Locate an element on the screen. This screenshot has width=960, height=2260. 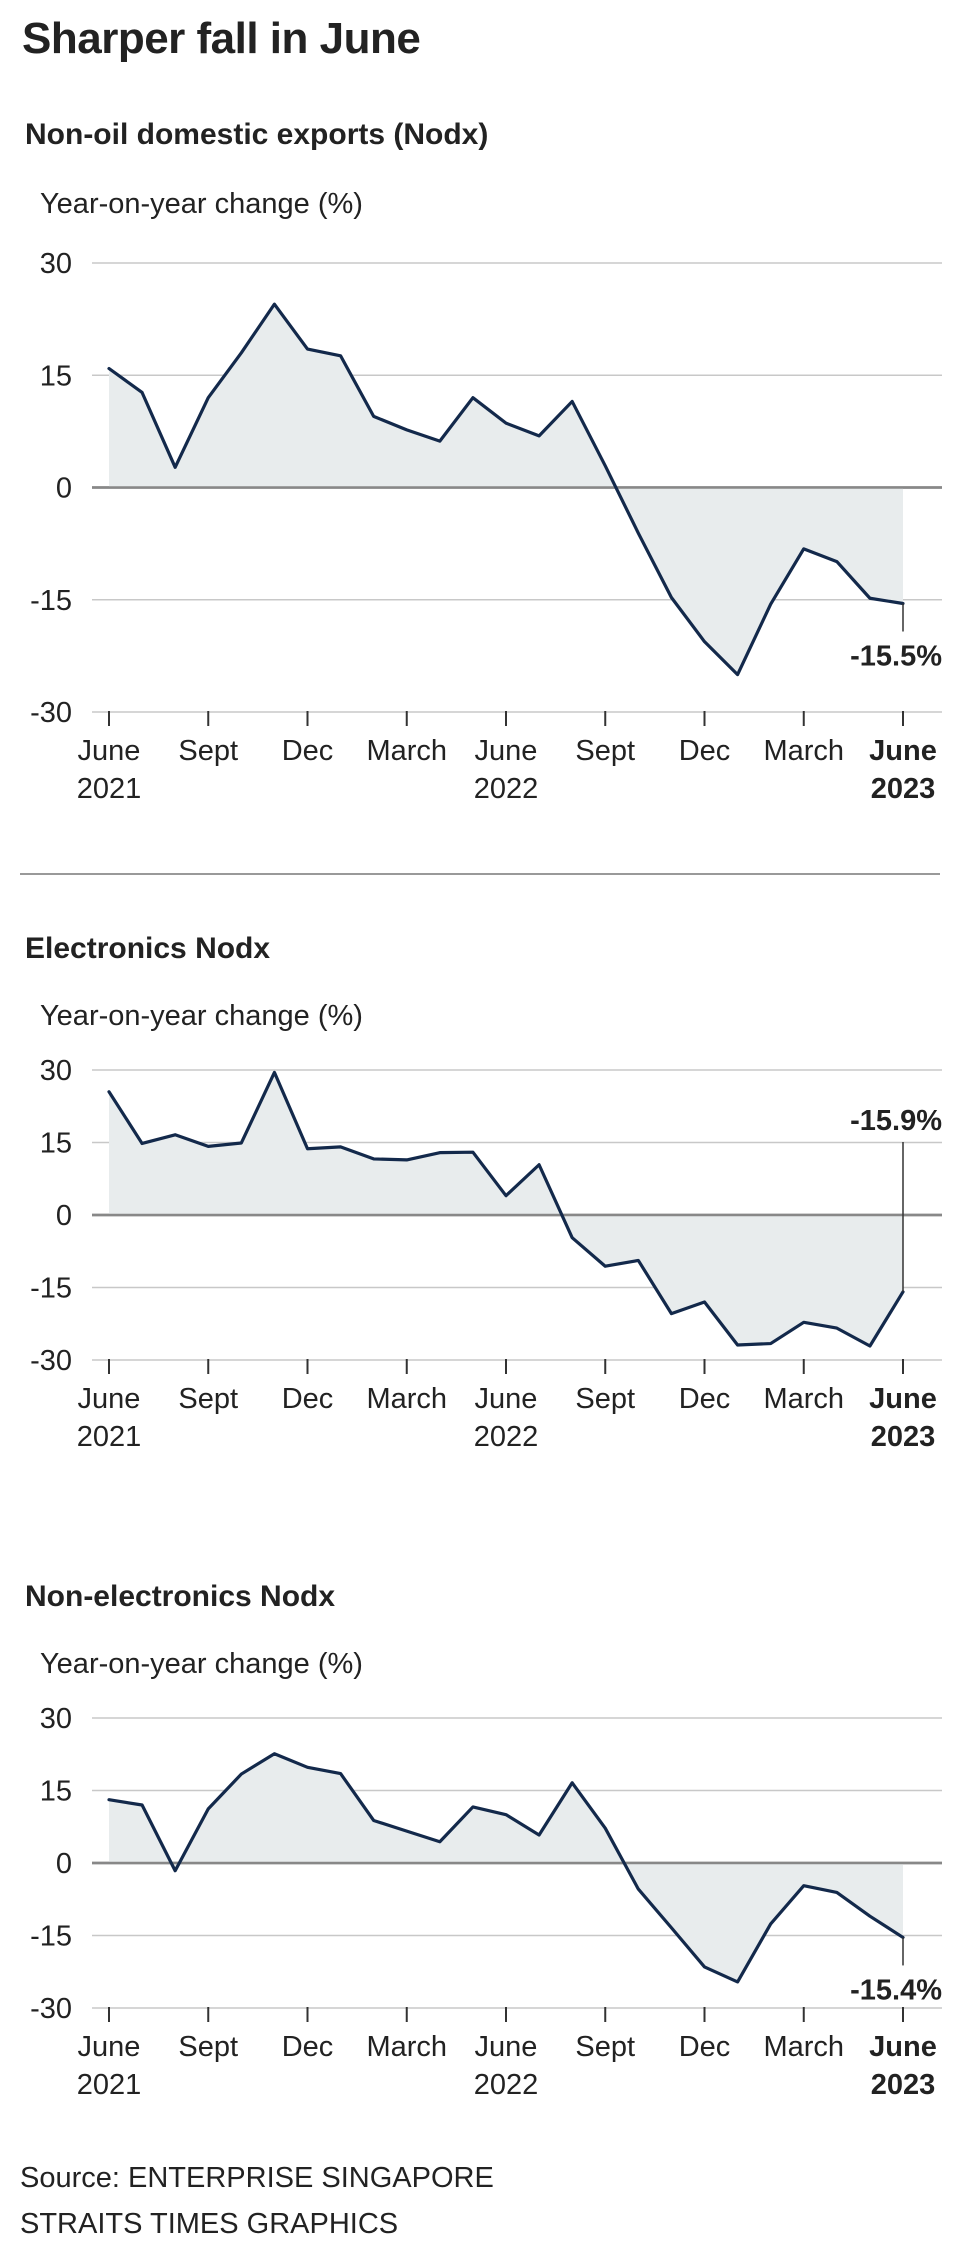
y-axis-label-electronics: Year-on-year change (%) is located at coordinates (201, 1016).